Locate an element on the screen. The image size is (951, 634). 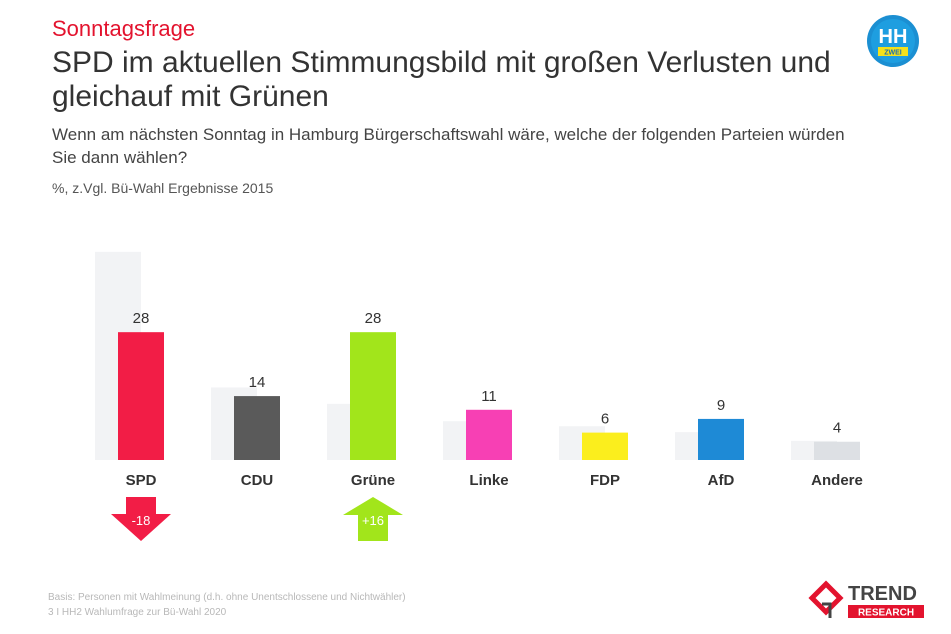
category-label-cdu: CDU is located at coordinates (257, 480).